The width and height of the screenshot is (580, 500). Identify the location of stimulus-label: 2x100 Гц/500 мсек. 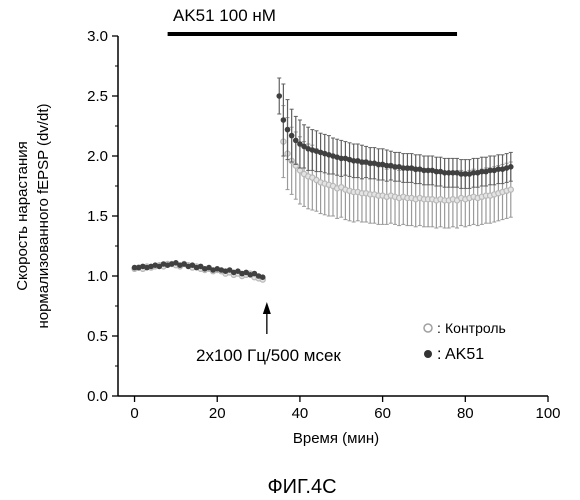
(268, 355).